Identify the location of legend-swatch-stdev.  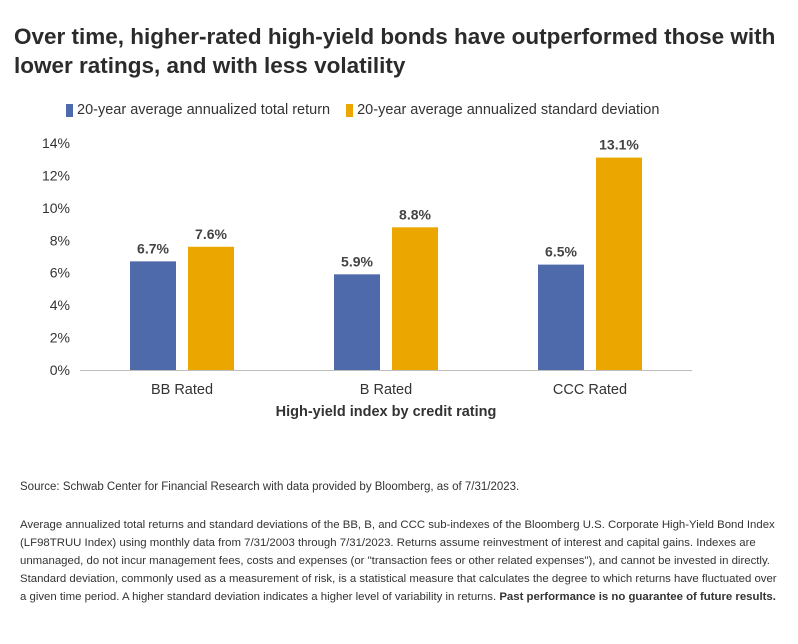
(350, 110).